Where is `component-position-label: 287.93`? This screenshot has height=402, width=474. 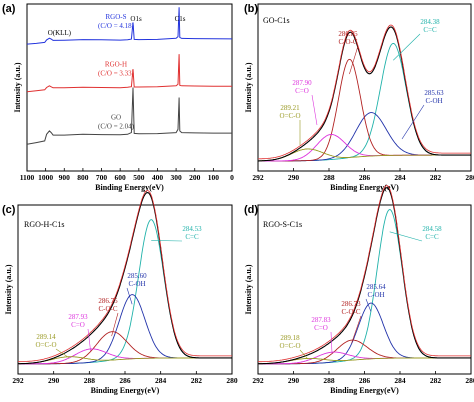 component-position-label: 287.93 is located at coordinates (78, 317).